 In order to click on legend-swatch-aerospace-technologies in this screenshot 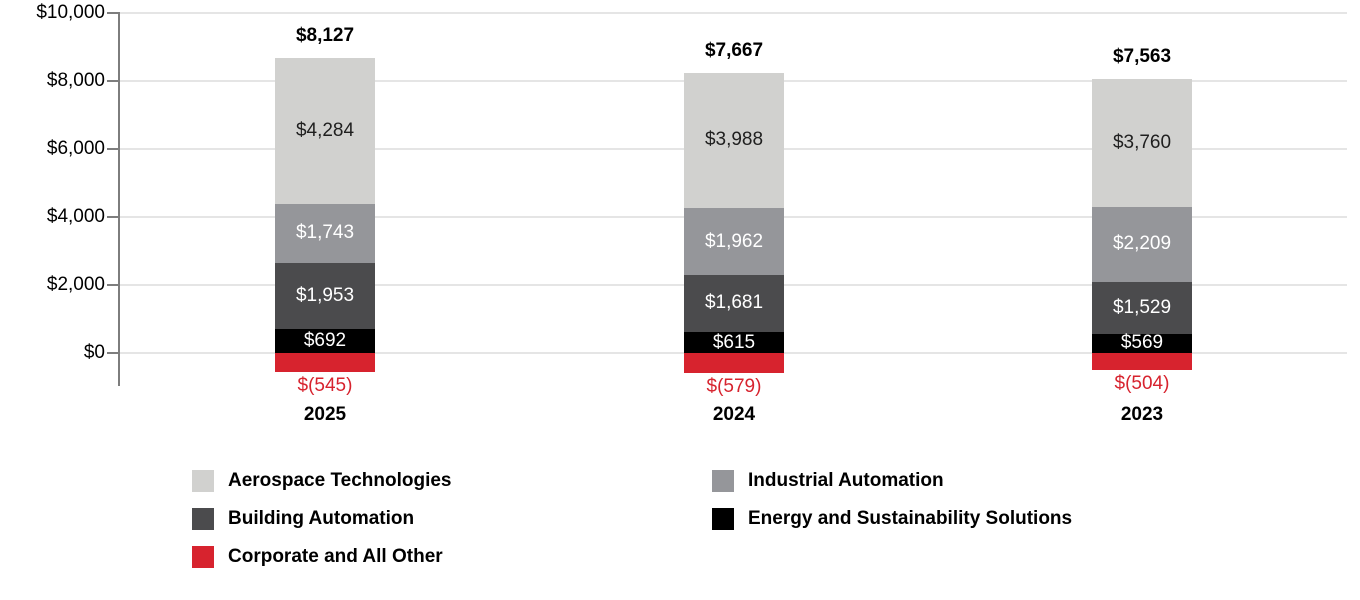, I will do `click(203, 481)`.